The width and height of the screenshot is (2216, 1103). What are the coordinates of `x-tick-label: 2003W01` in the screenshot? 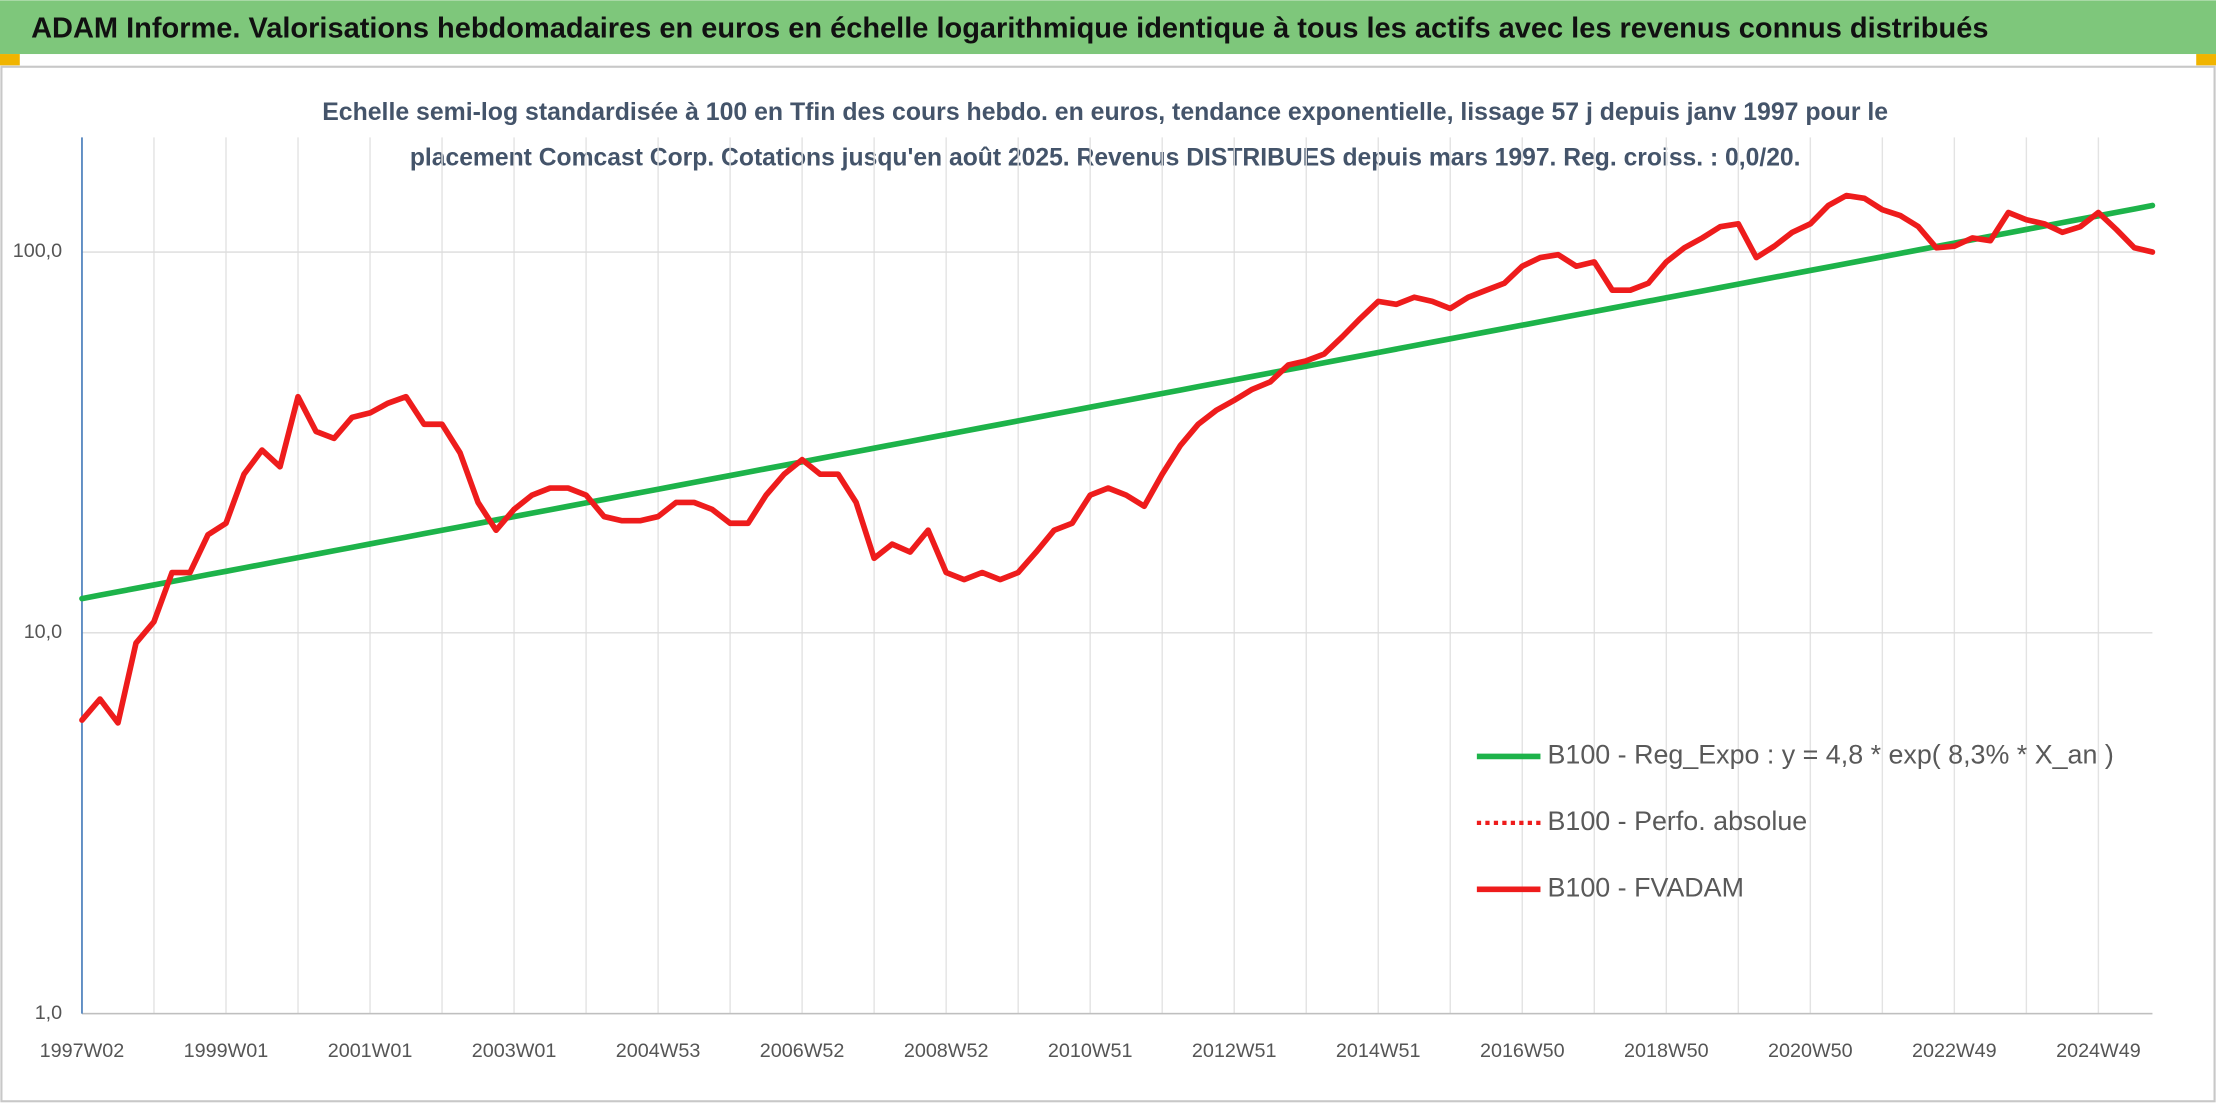 It's located at (514, 1051).